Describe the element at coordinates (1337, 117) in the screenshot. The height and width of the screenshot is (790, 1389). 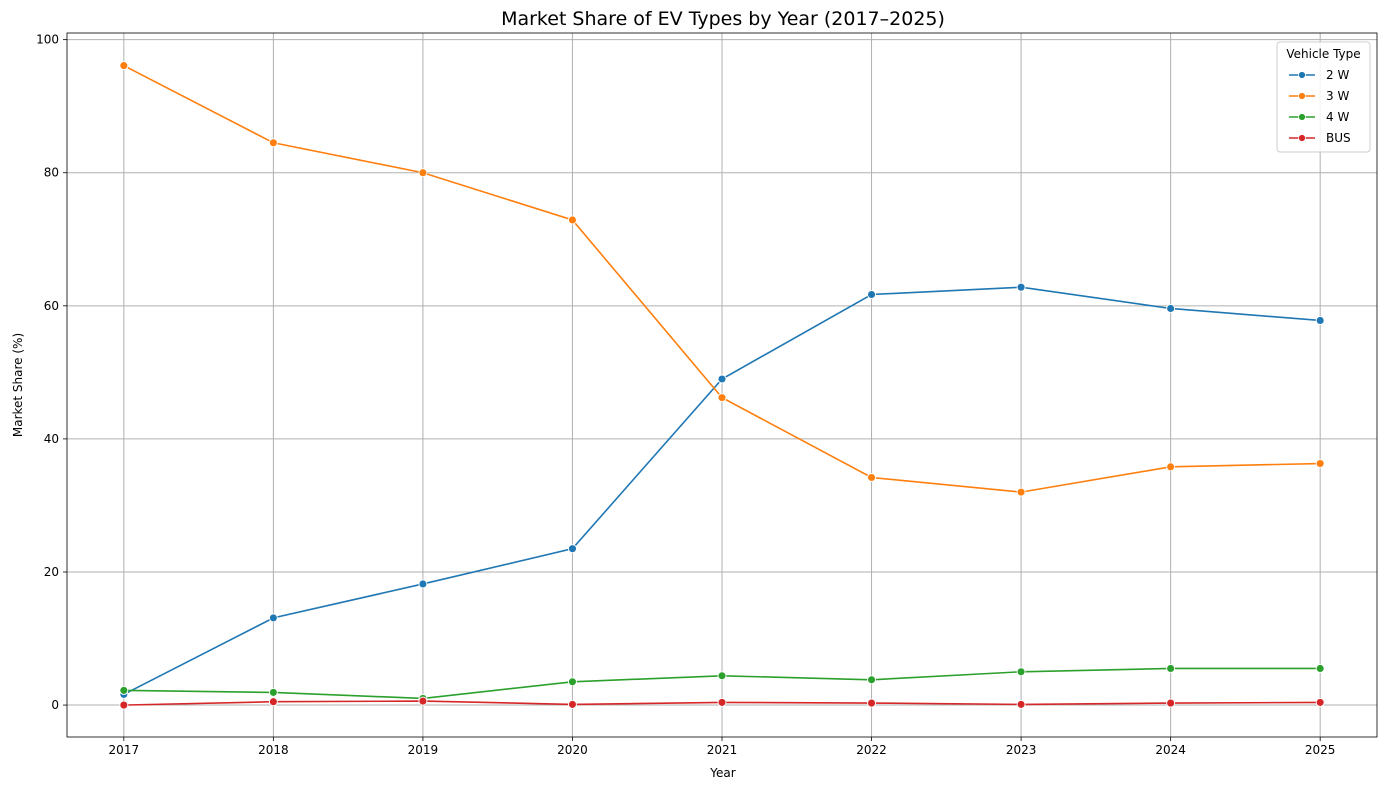
I see `legend-label-4w: 4 W` at that location.